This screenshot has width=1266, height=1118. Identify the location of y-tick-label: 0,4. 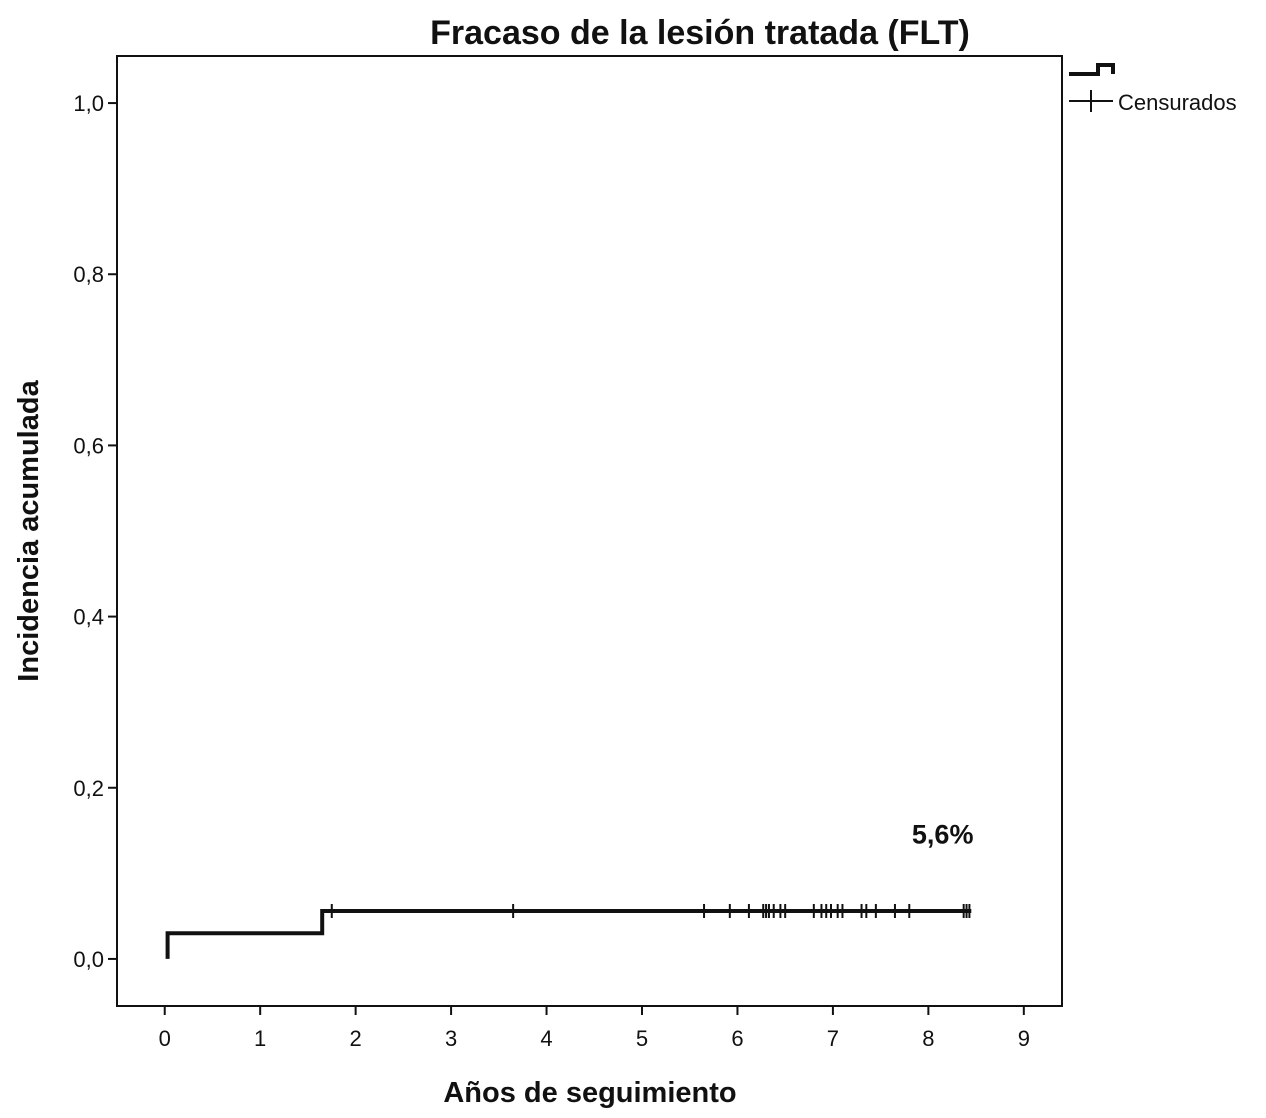
(88, 617).